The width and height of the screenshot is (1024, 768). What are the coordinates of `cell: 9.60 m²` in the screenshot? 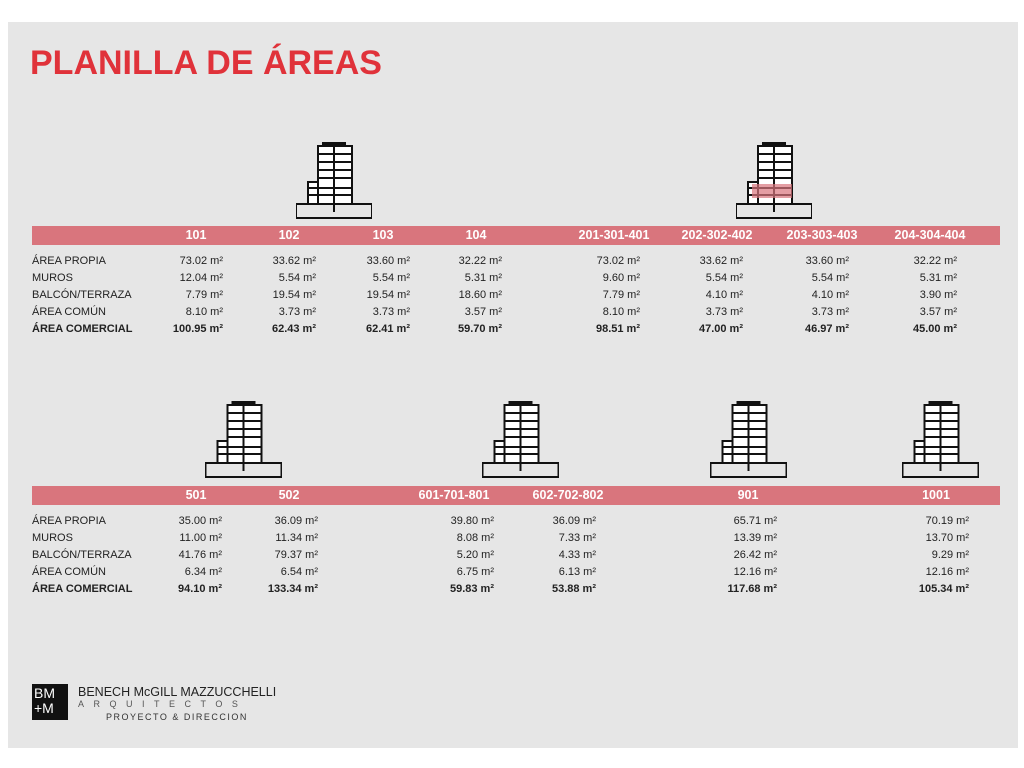 It's located at (621, 278).